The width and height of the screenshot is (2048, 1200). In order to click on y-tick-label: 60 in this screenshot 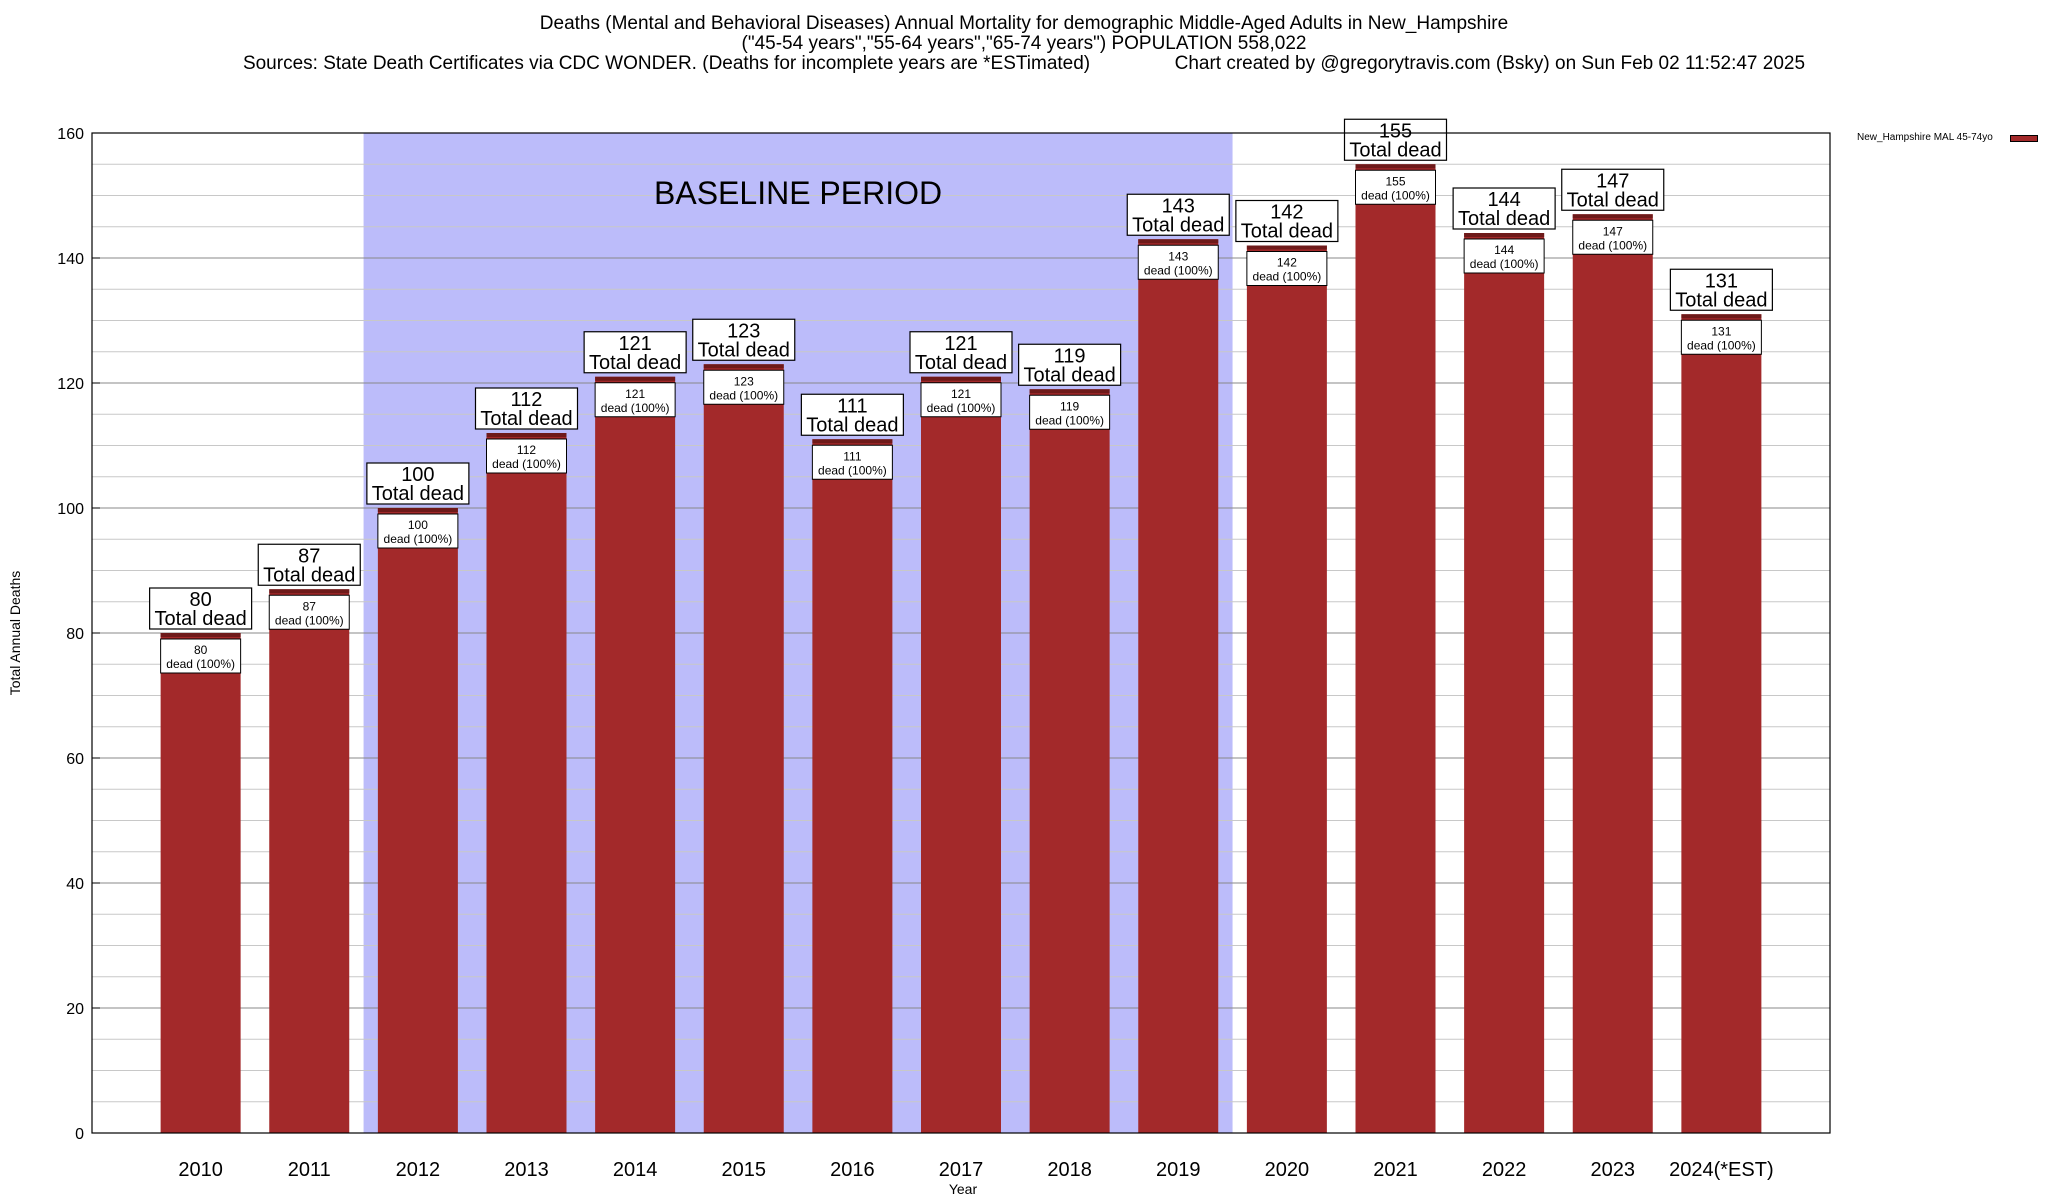, I will do `click(75, 759)`.